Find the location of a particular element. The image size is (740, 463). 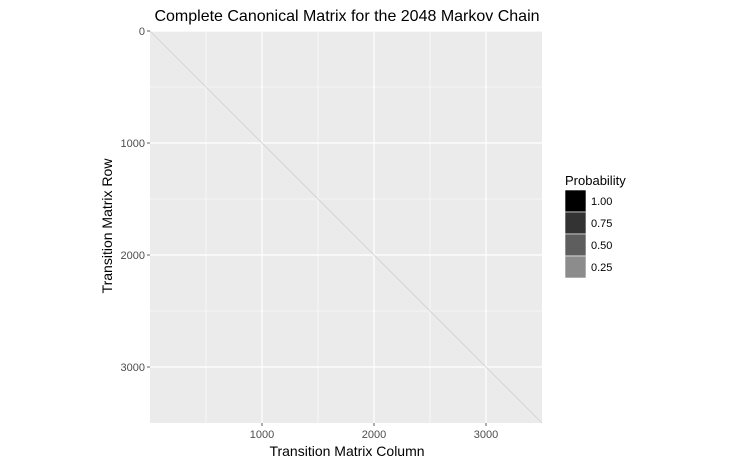

x-axis-title: Transition Matrix Column is located at coordinates (346, 451).